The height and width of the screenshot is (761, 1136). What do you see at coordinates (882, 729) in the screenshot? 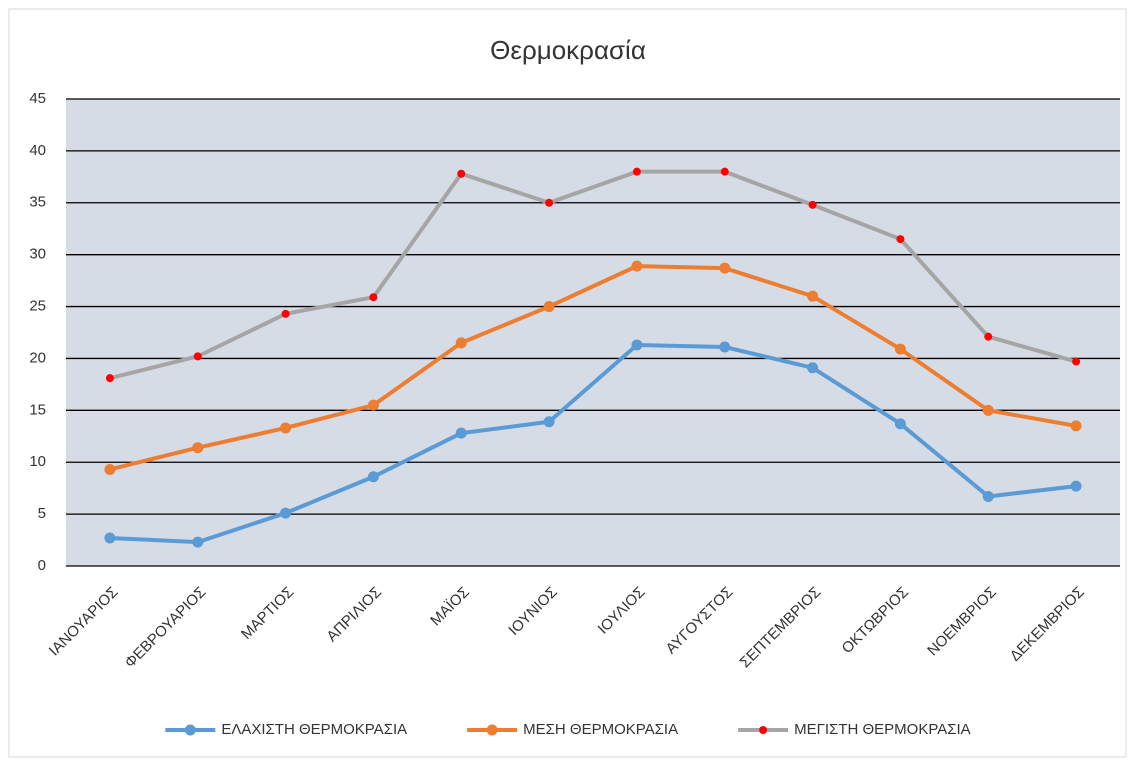
I see `legend-label: ΜΕΓΙΣΤΗ ΘΕΡΜΟΚΡΑΣΙΑ` at bounding box center [882, 729].